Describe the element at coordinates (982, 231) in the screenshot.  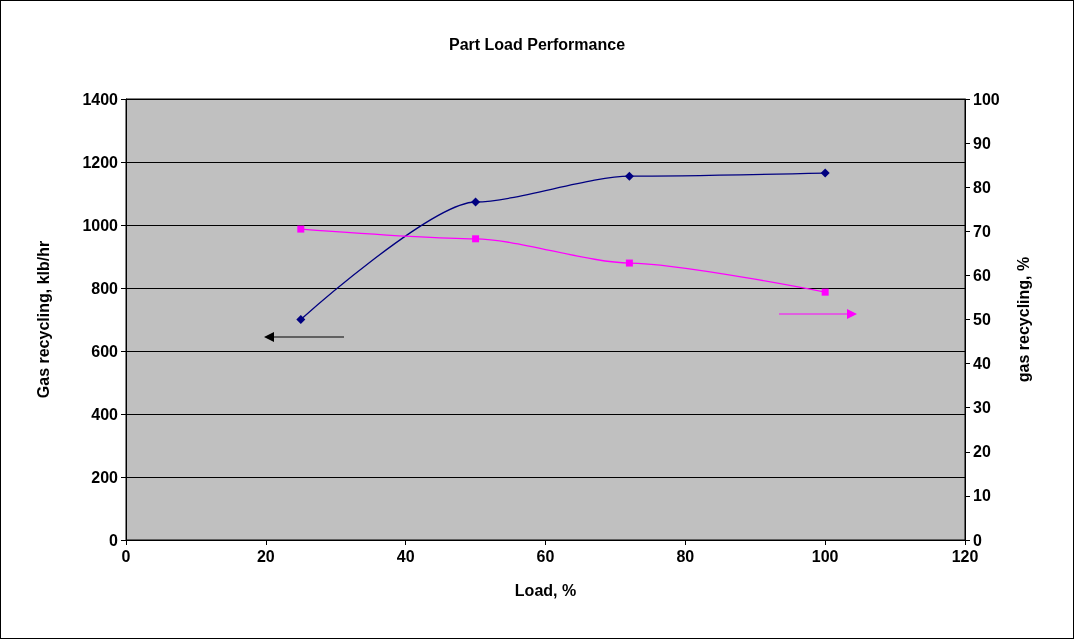
I see `y2-tick-label: 70` at that location.